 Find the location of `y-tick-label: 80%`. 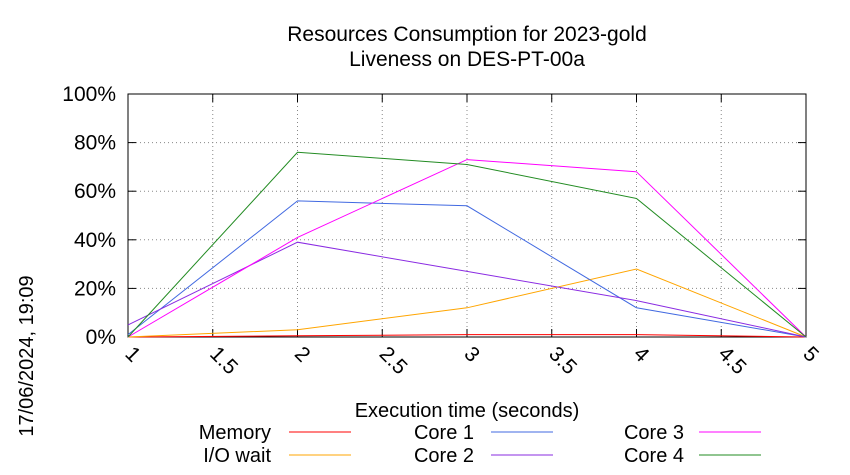

y-tick-label: 80% is located at coordinates (95, 143).